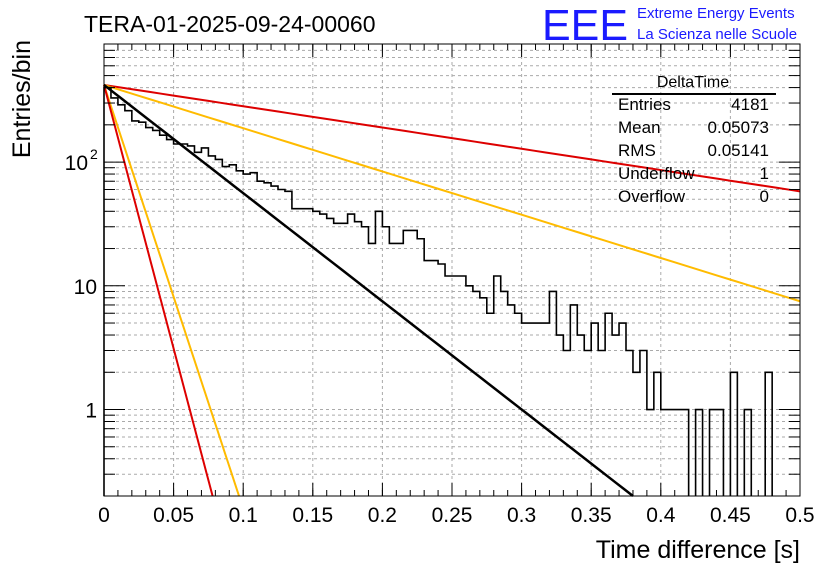  Describe the element at coordinates (693, 82) in the screenshot. I see `stats-title: DeltaTime` at that location.